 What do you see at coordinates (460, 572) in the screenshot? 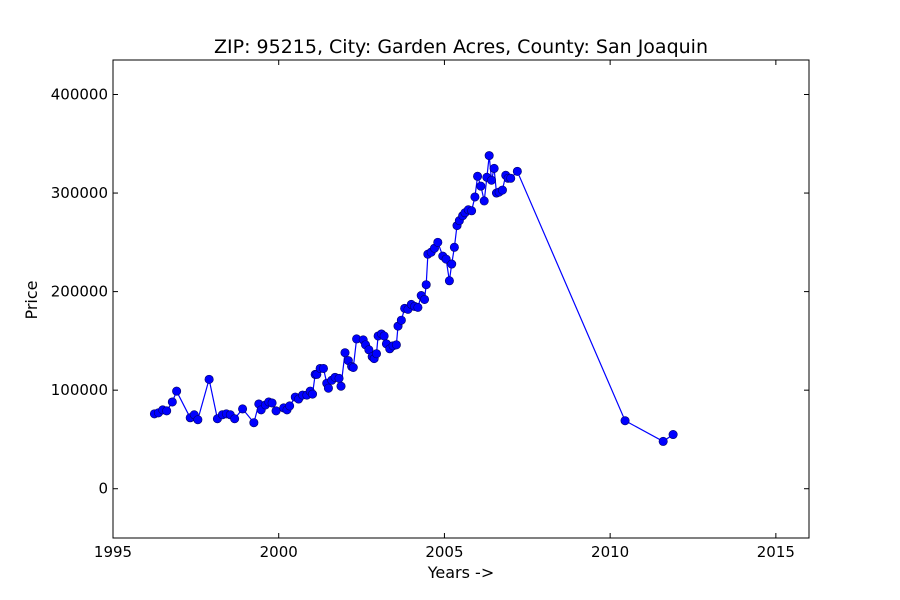
I see `x-axis-label: Years ->` at bounding box center [460, 572].